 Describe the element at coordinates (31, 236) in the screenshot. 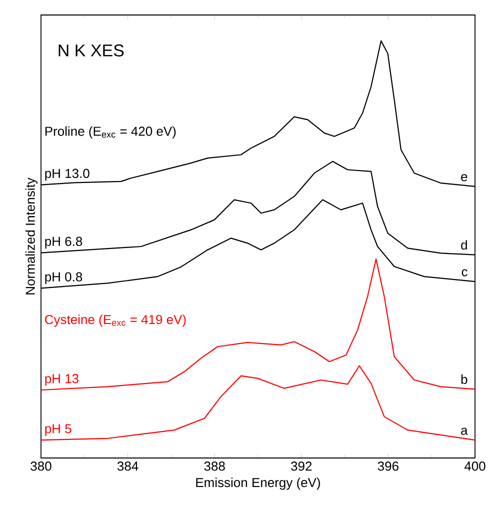

I see `y-axis-title: Normalized Intensity` at that location.